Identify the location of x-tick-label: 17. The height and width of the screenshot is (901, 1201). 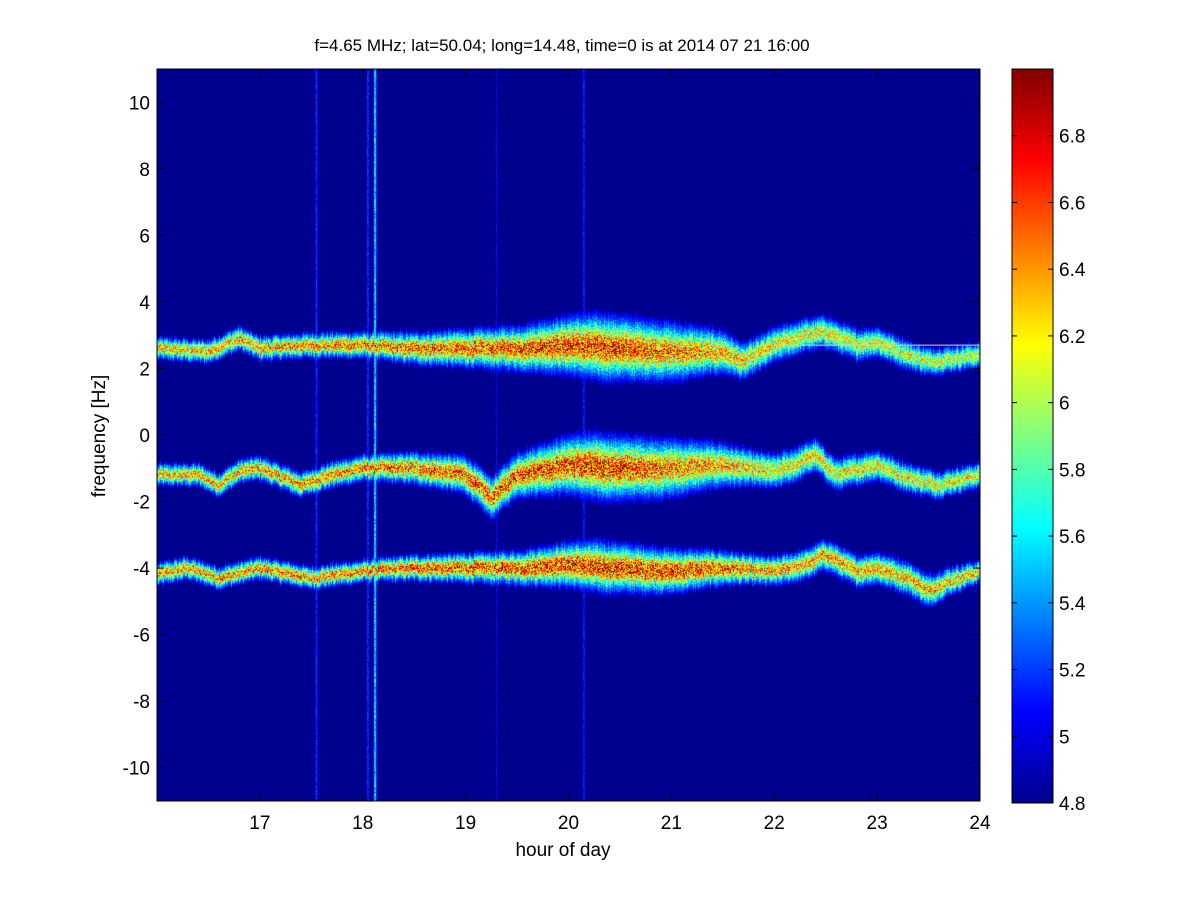
(259, 823).